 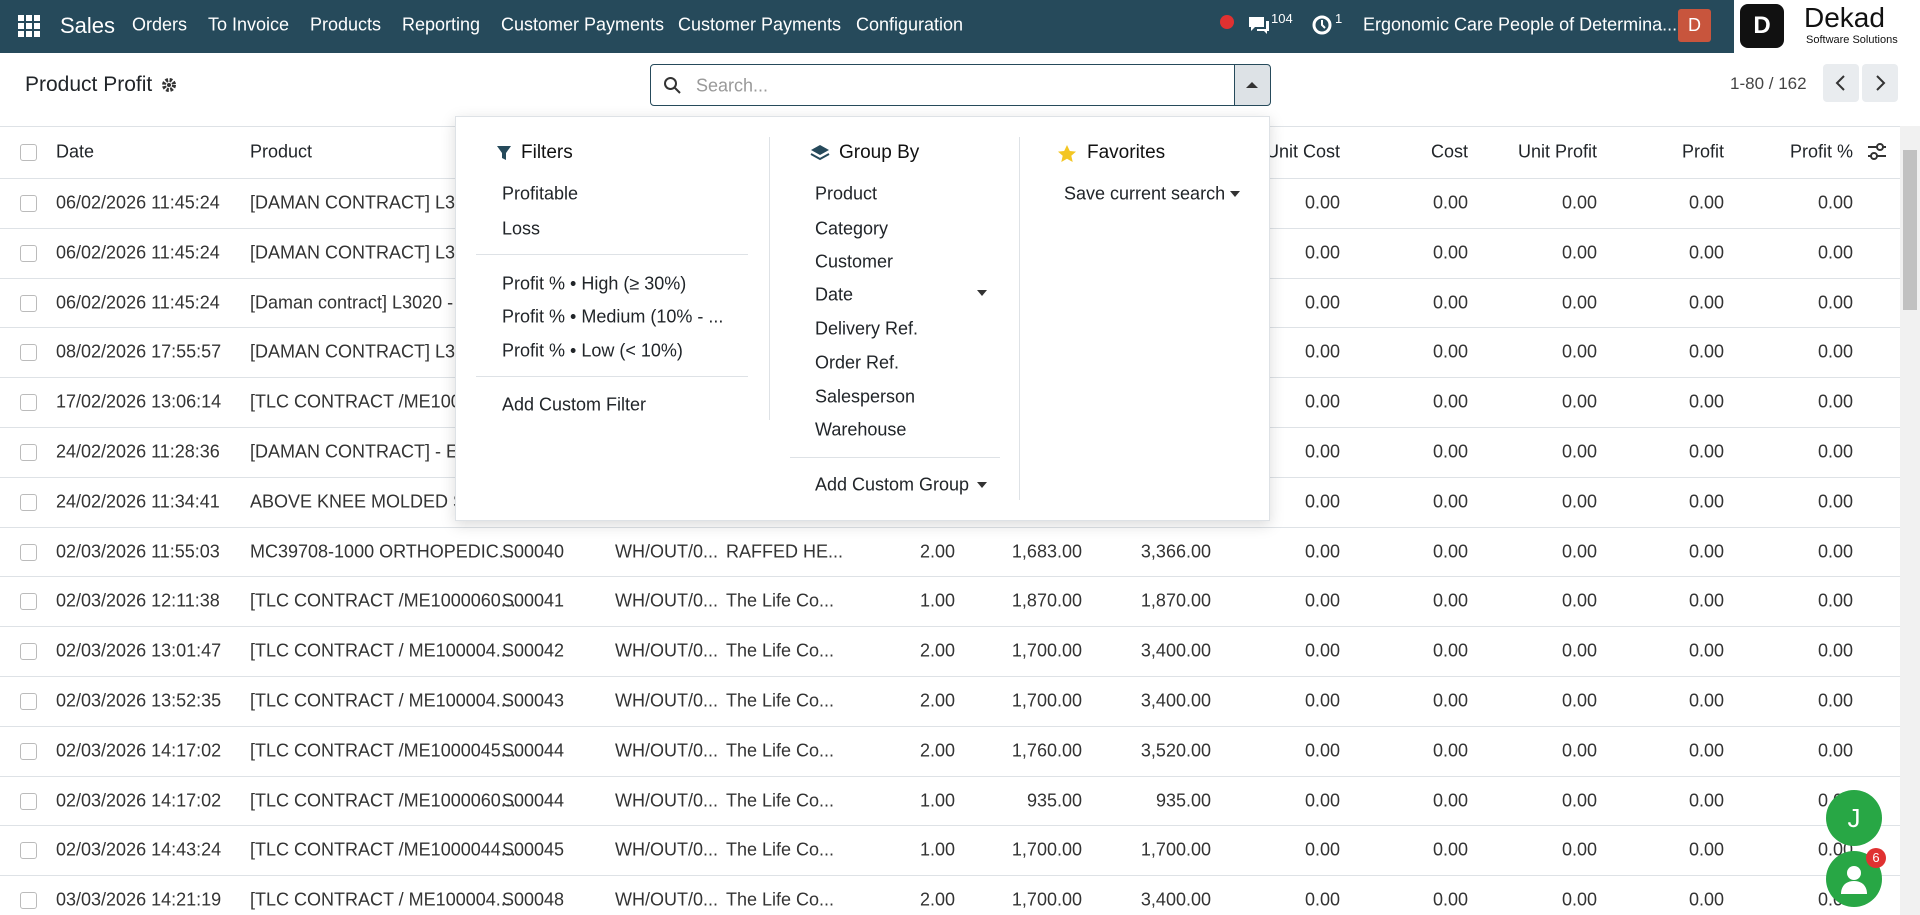 I want to click on table-cell: 17/02/2026 13:06:14, so click(x=139, y=401).